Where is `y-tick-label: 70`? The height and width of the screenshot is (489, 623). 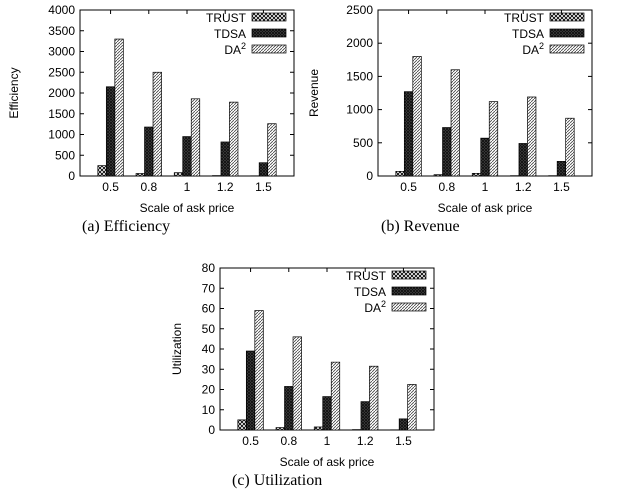
y-tick-label: 70 is located at coordinates (209, 288).